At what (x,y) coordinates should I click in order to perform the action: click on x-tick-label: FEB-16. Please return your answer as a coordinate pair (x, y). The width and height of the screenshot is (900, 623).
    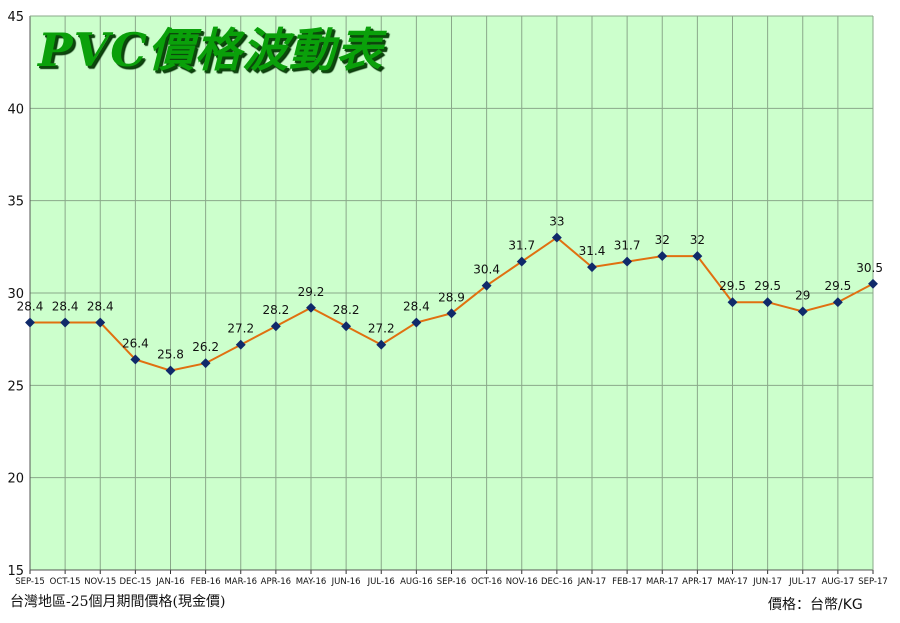
    Looking at the image, I should click on (206, 582).